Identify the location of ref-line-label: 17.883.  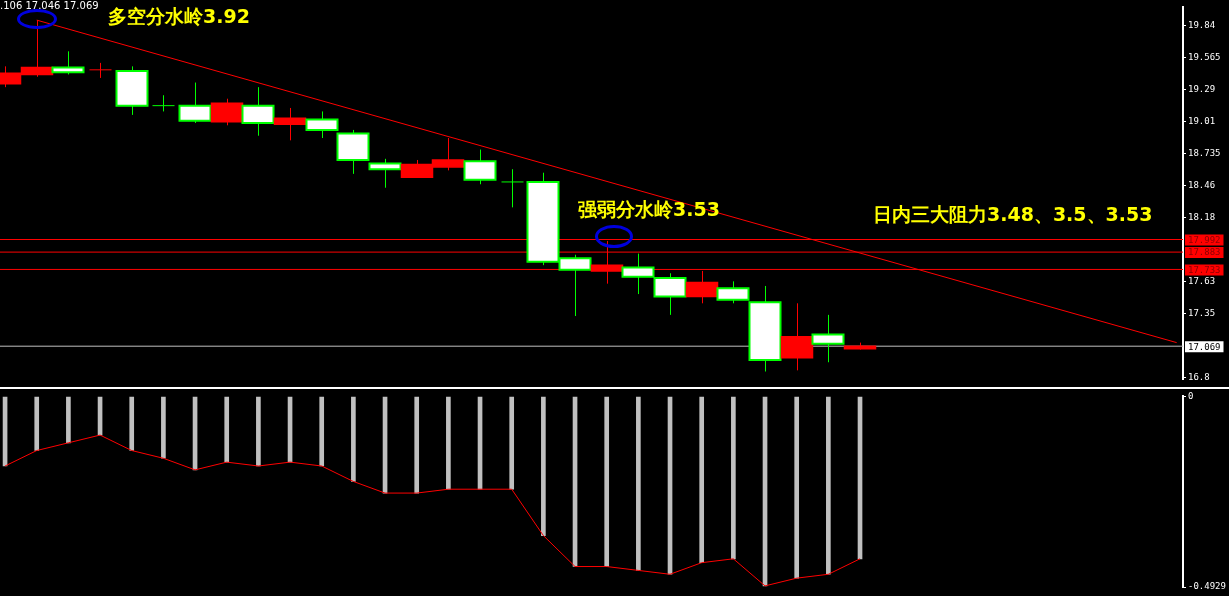
(1204, 252).